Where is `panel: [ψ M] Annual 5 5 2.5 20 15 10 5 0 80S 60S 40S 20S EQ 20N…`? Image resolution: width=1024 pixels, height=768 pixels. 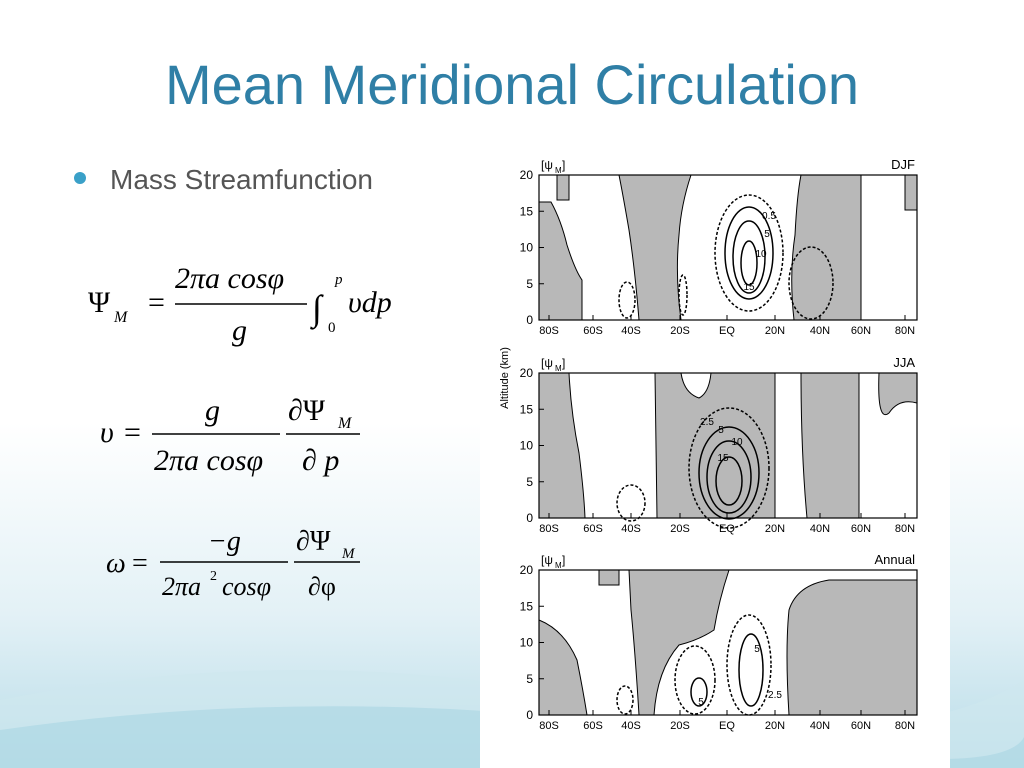 panel: [ψ M] Annual 5 5 2.5 20 15 10 5 0 80S 60S 40S 20S EQ 20N… is located at coordinates (719, 642).